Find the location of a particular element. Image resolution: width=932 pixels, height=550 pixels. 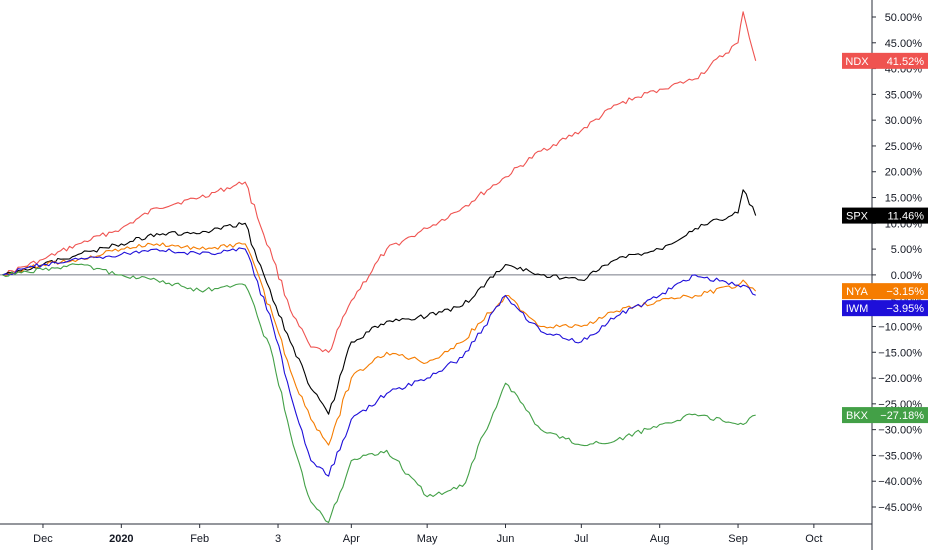

legend-badge-spx: SPX 11.46% is located at coordinates (885, 215).